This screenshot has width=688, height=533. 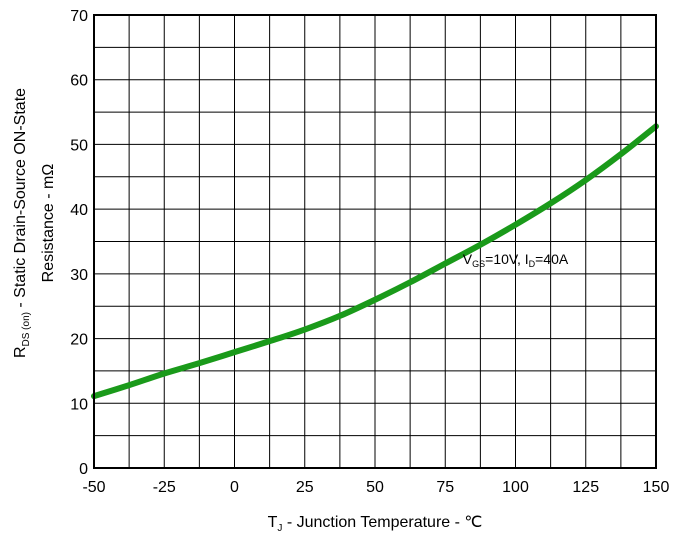 I want to click on x-tick-label: 25, so click(x=305, y=487).